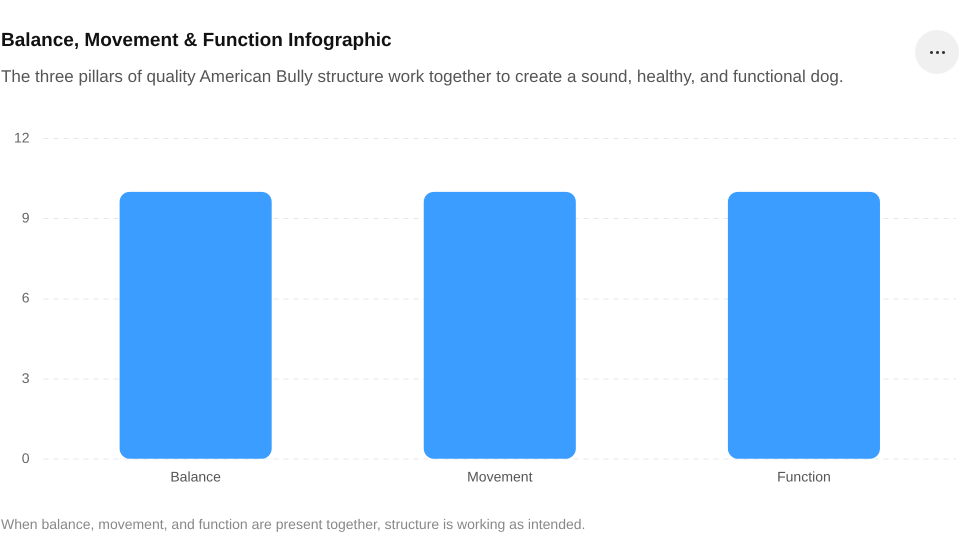 The height and width of the screenshot is (540, 960). Describe the element at coordinates (196, 41) in the screenshot. I see `chart-title: Balance, Movement & Function Infographic` at that location.